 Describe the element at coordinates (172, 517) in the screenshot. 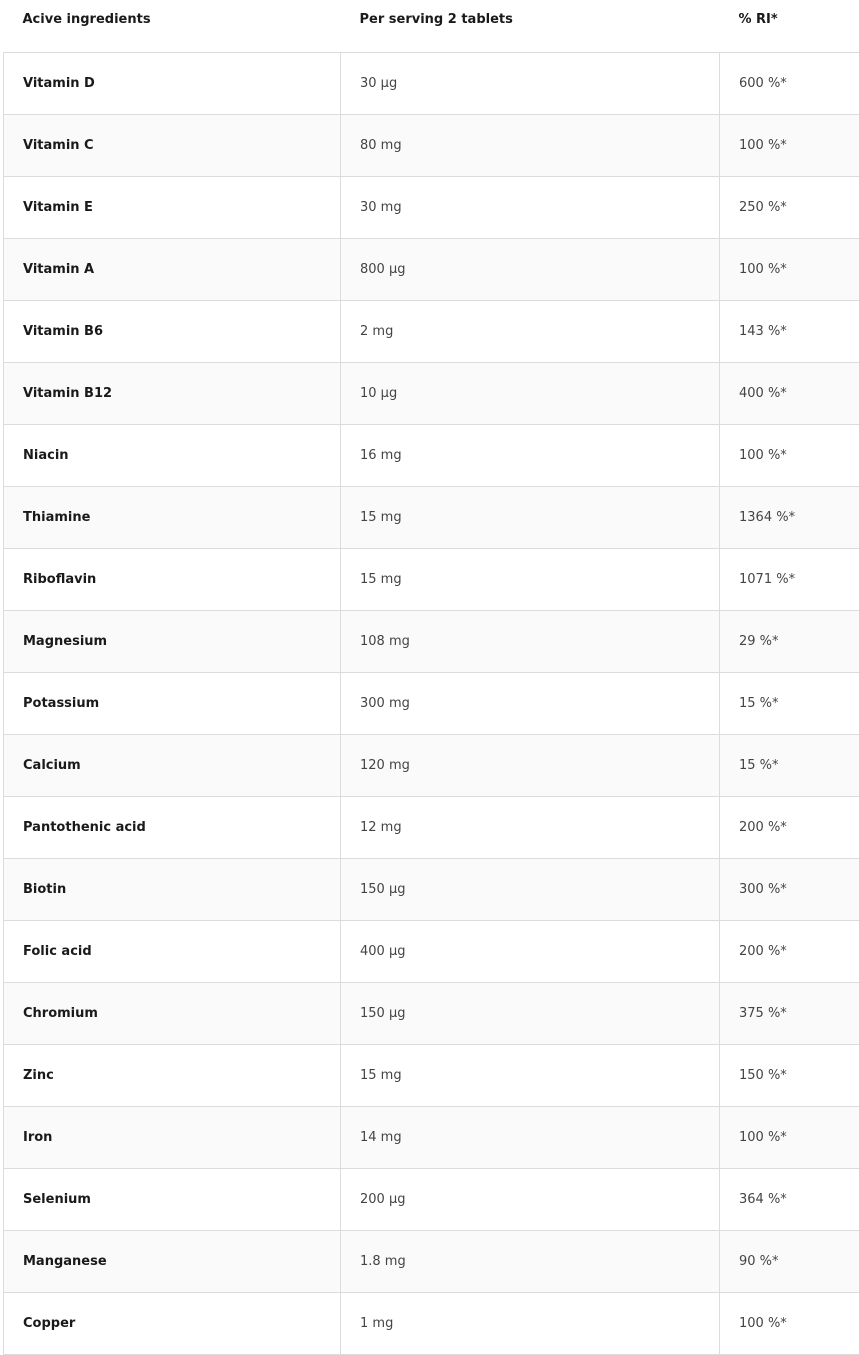

I see `ingredient-cell: Thiamine` at that location.